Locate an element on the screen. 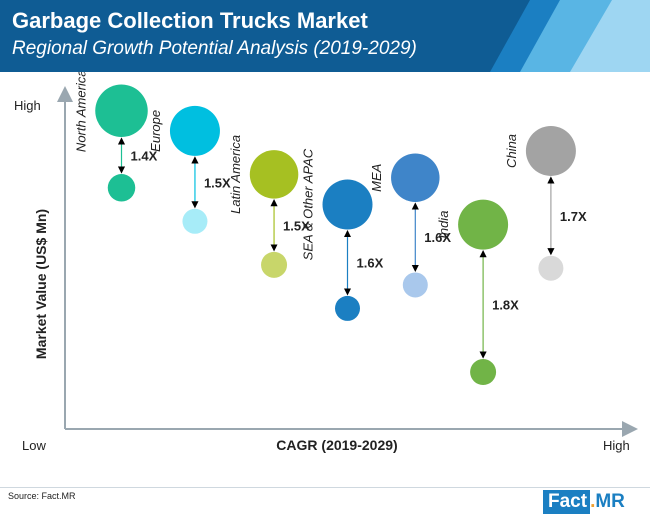 This screenshot has width=650, height=522. logo-mr: MR is located at coordinates (610, 501).